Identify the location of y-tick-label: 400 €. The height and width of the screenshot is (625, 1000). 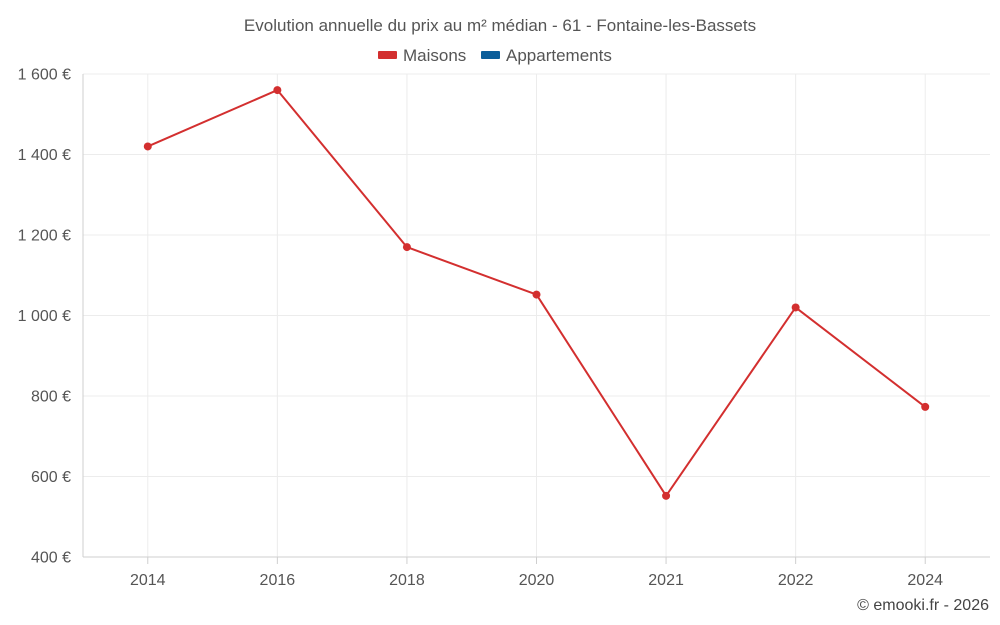
(51, 558).